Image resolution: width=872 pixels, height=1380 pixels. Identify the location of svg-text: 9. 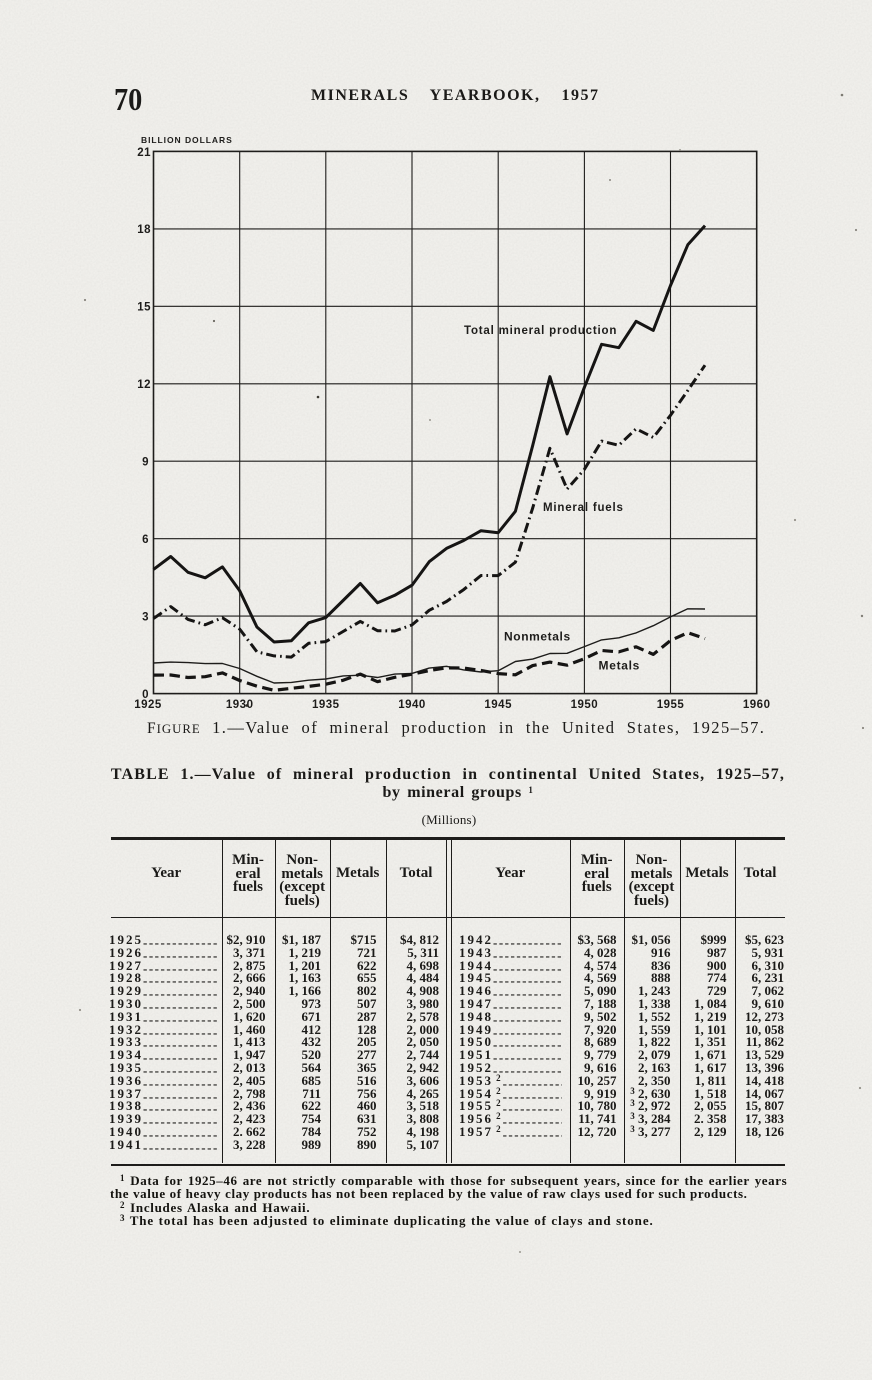
(145, 463).